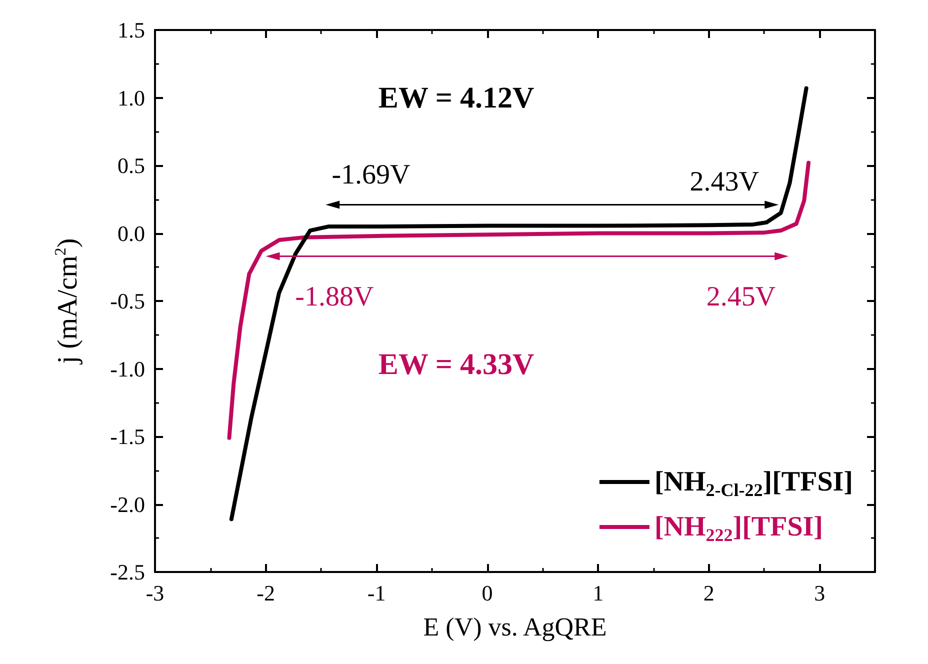 The height and width of the screenshot is (664, 928). Describe the element at coordinates (376, 593) in the screenshot. I see `x-tick-label: -1` at that location.